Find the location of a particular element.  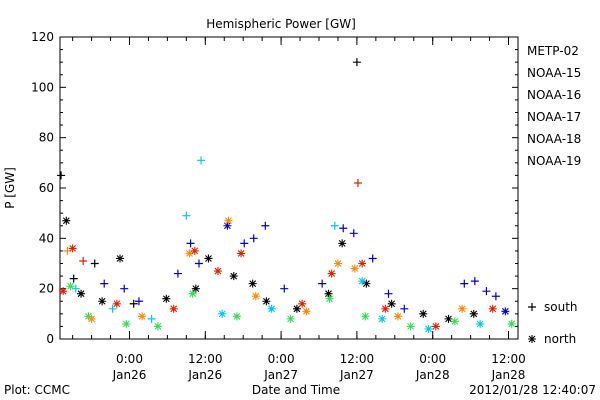

y-tick-label: 100 is located at coordinates (42, 87).